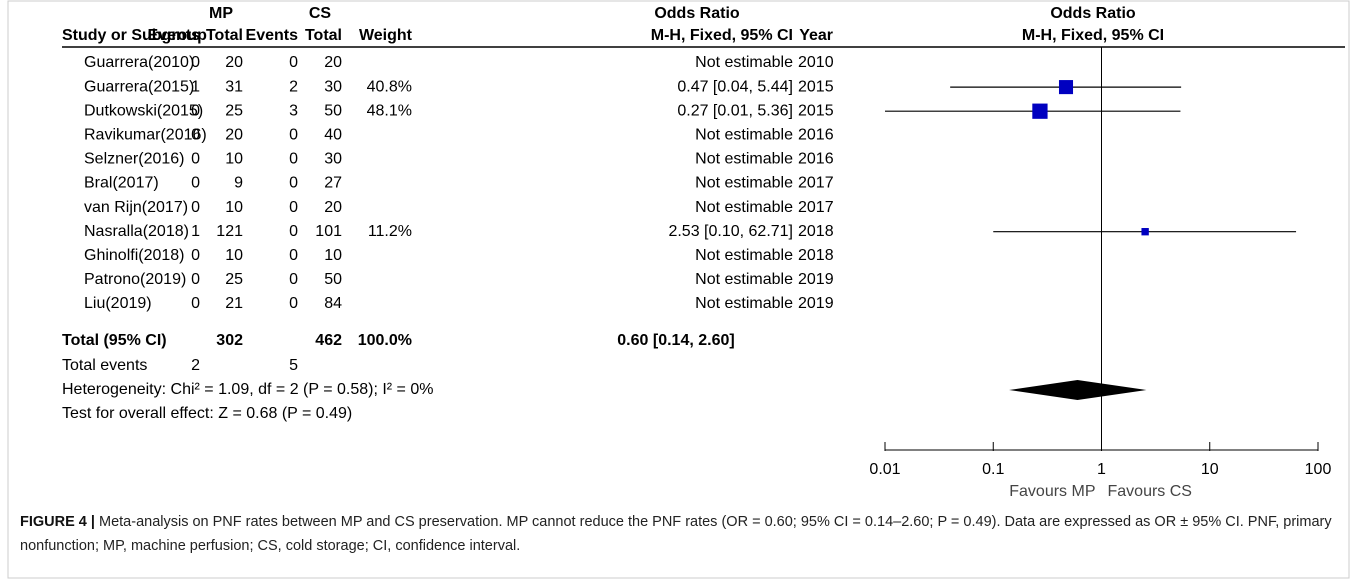 The height and width of the screenshot is (585, 1357). What do you see at coordinates (139, 62) in the screenshot?
I see `study-name: Guarrera(2010)` at bounding box center [139, 62].